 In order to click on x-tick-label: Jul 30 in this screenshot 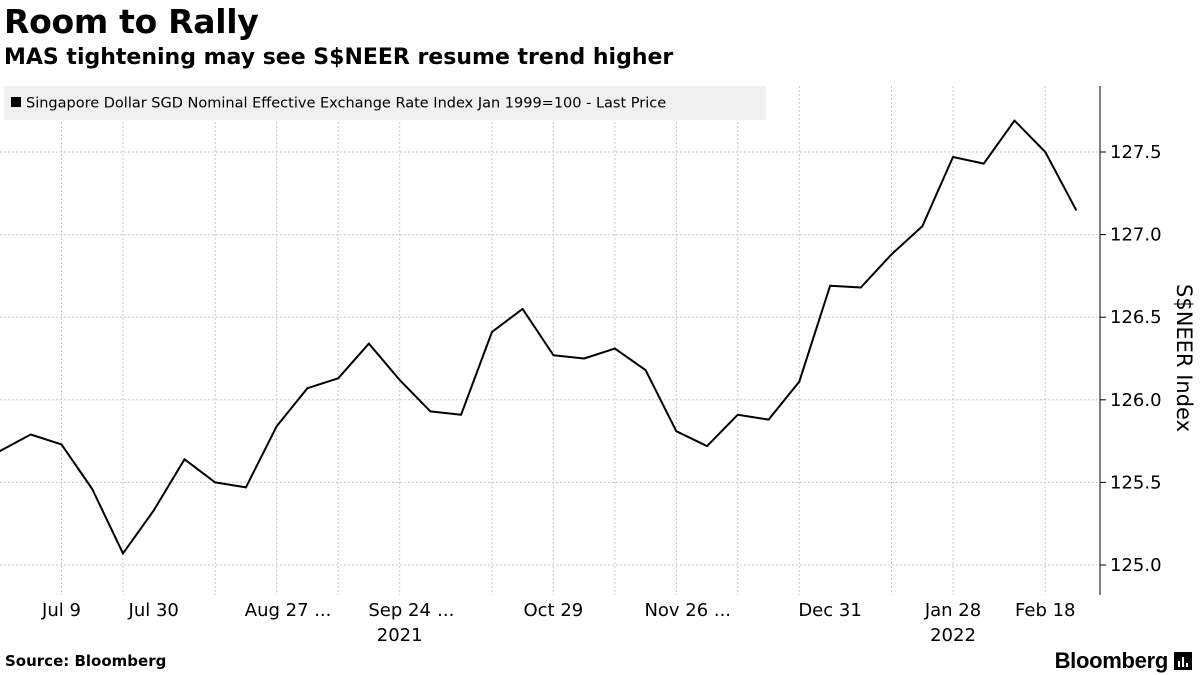, I will do `click(153, 610)`.